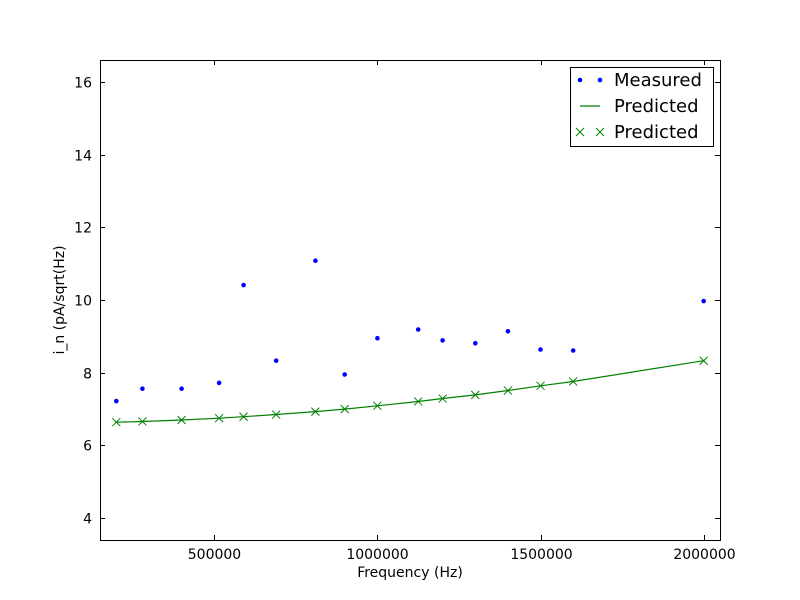 The height and width of the screenshot is (600, 800). Describe the element at coordinates (83, 302) in the screenshot. I see `y-tick-label: 10` at that location.